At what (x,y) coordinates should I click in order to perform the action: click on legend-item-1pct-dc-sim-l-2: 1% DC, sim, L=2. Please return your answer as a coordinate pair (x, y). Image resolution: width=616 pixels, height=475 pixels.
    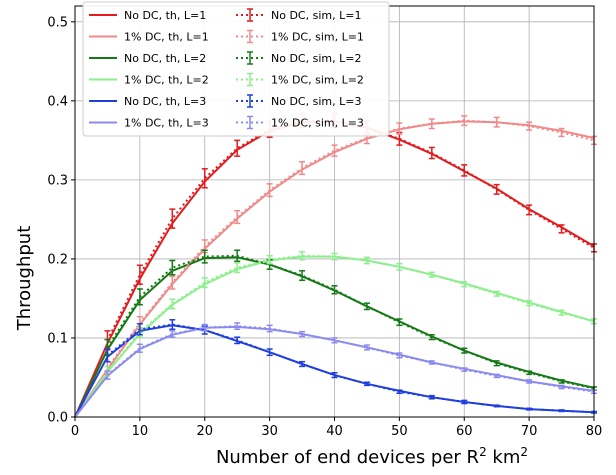
    Looking at the image, I should click on (300, 79).